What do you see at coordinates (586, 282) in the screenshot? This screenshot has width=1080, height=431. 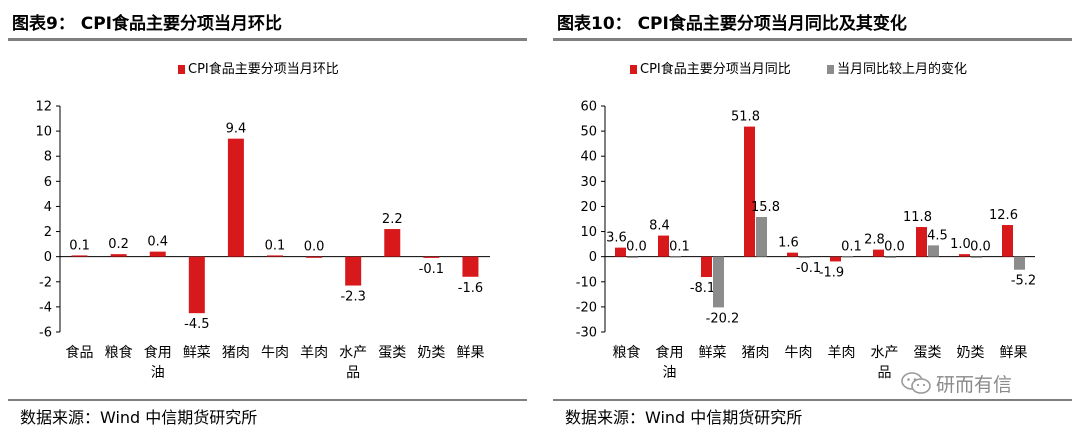 I see `y-tick-label: -10` at bounding box center [586, 282].